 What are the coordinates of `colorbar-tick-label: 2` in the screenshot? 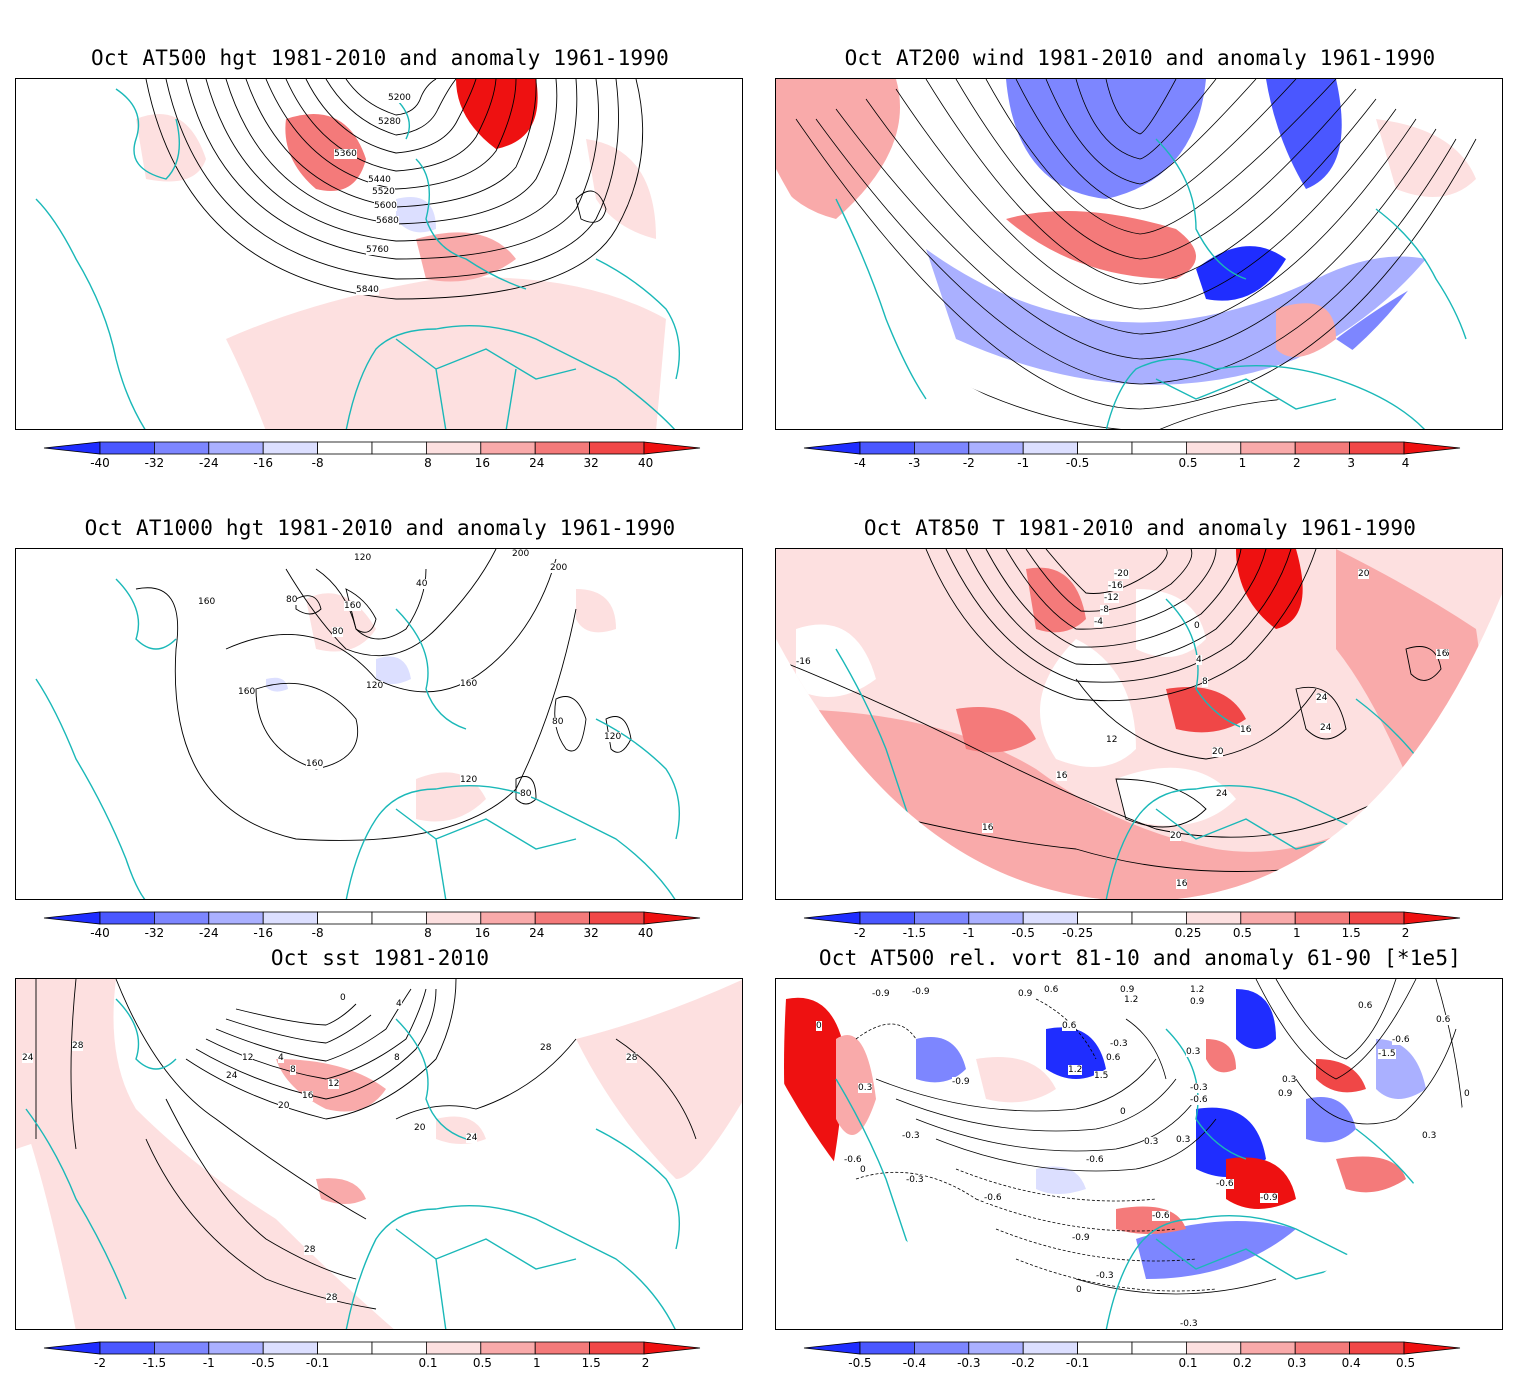 It's located at (1406, 933).